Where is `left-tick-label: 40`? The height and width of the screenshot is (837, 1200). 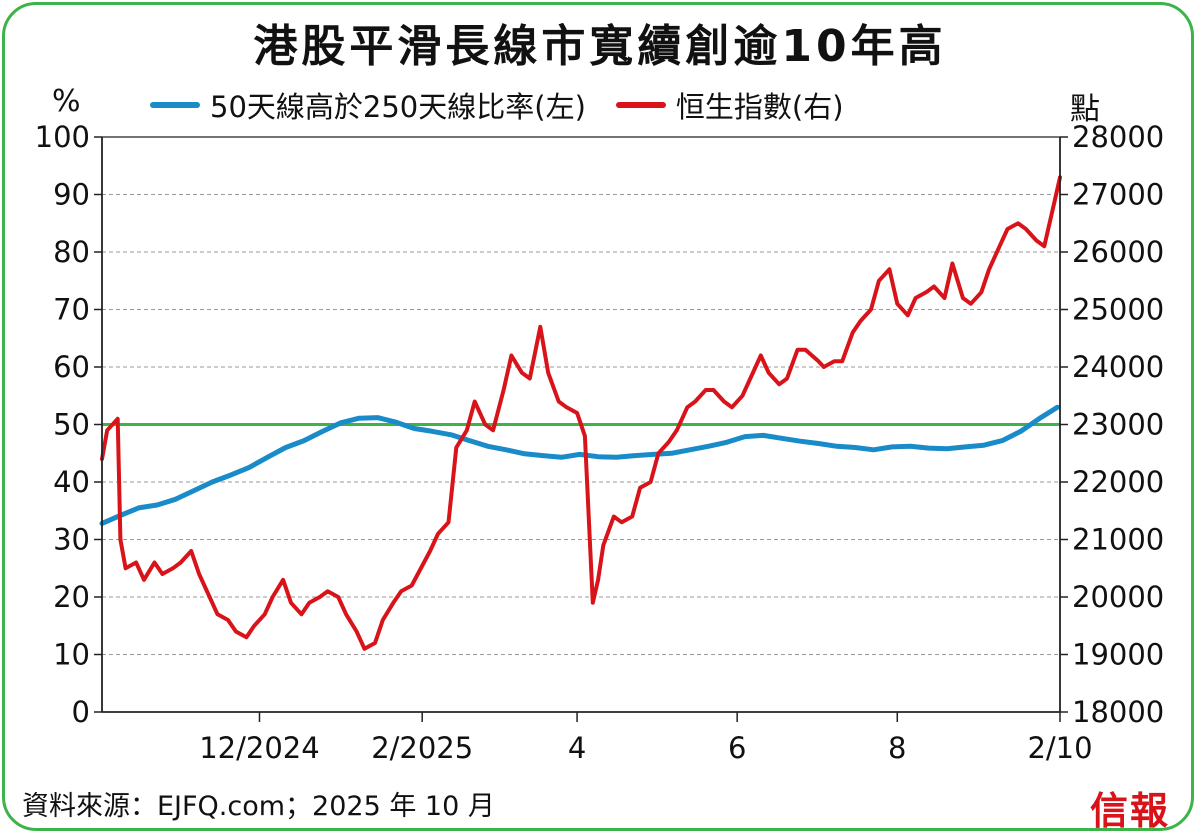
left-tick-label: 40 is located at coordinates (71, 482).